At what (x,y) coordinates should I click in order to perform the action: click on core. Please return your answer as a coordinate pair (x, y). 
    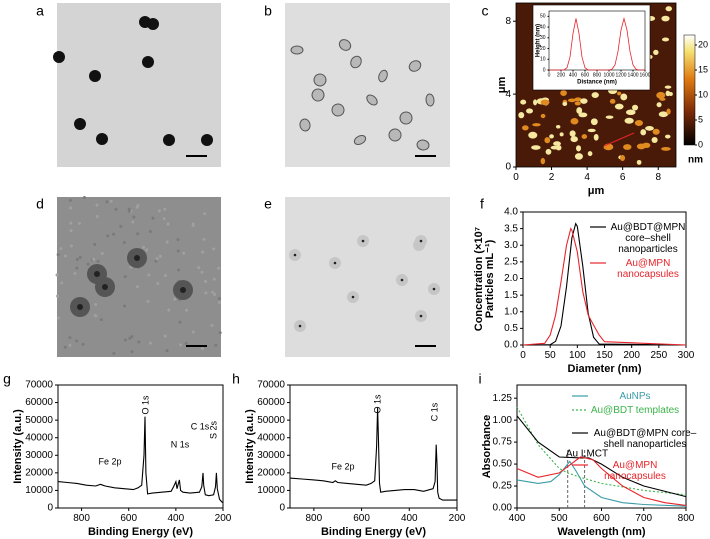
    Looking at the image, I should click on (105, 287).